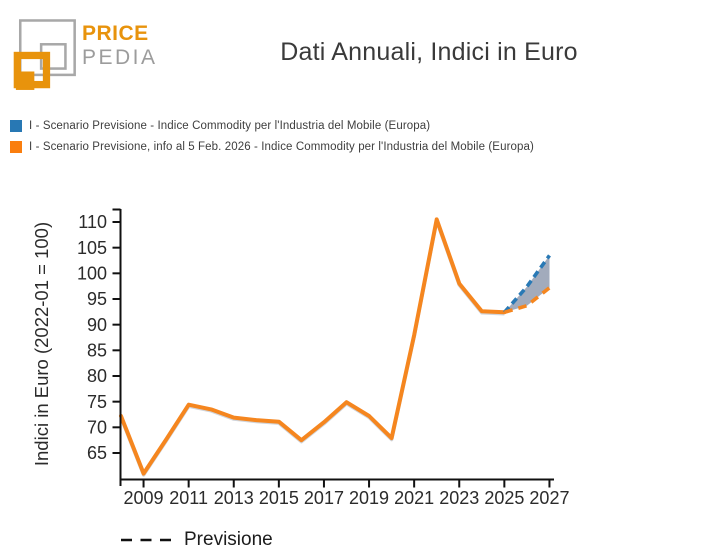 The width and height of the screenshot is (712, 555). I want to click on y-tick-label: 80, so click(97, 376).